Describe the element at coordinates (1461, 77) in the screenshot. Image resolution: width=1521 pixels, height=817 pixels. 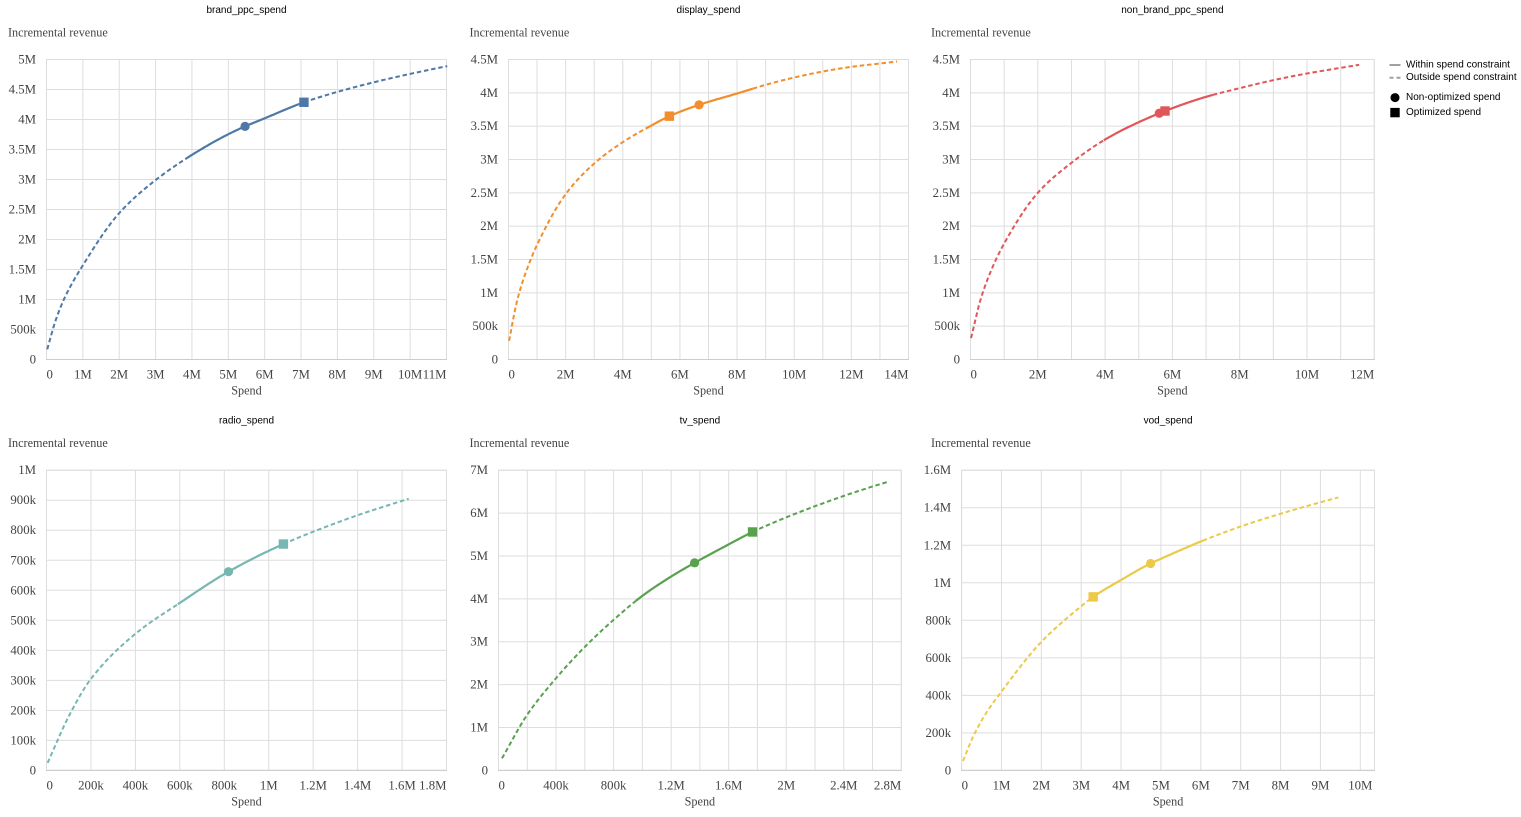
I see `svg-text: Outside spend constraint` at that location.